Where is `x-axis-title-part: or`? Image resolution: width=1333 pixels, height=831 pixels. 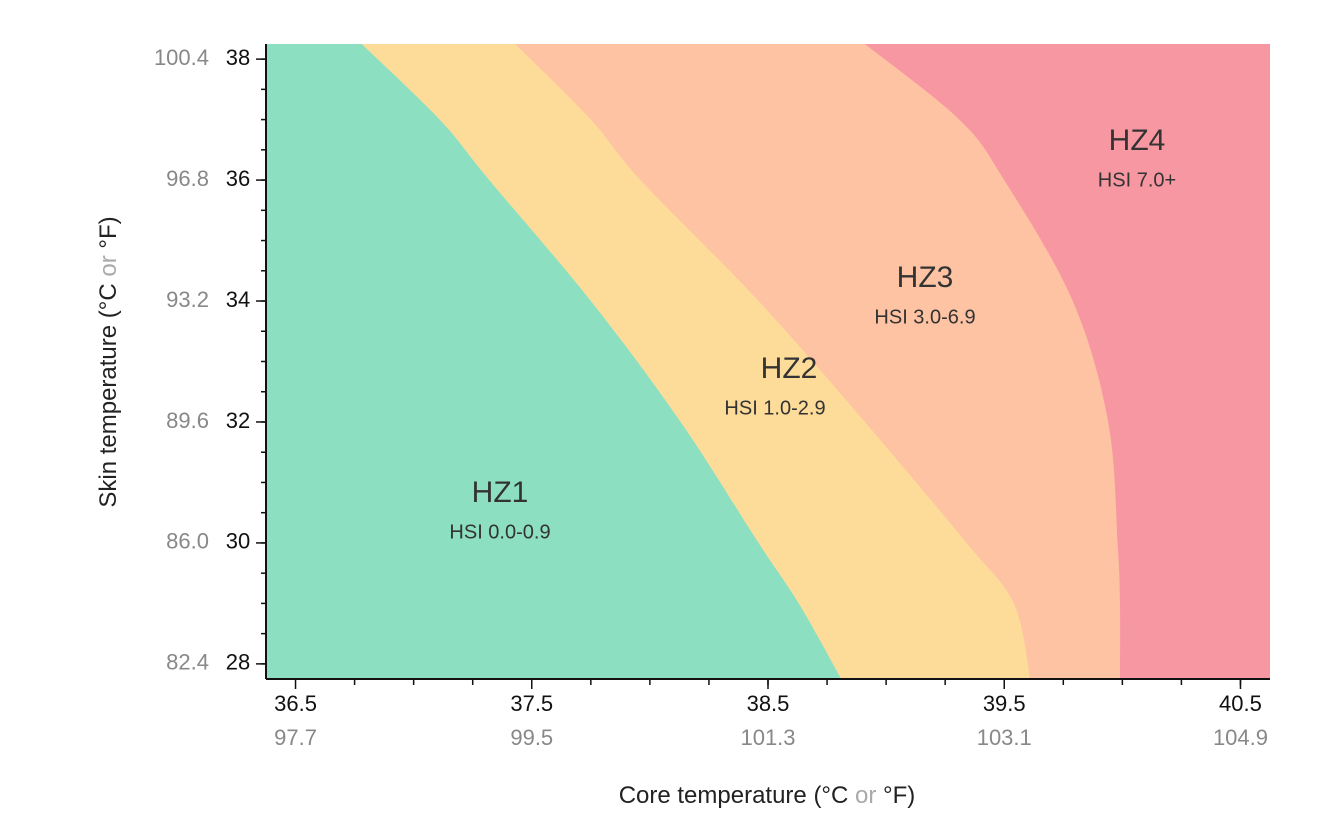 x-axis-title-part: or is located at coordinates (865, 795).